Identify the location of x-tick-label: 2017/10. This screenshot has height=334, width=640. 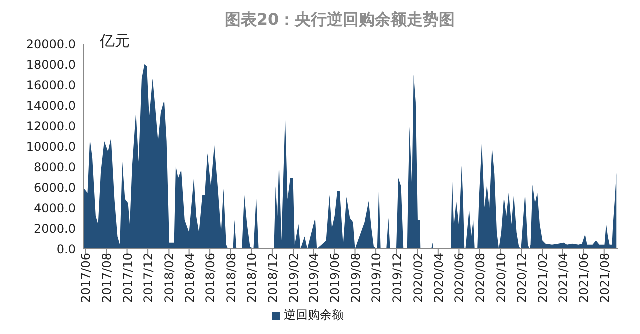
(127, 278).